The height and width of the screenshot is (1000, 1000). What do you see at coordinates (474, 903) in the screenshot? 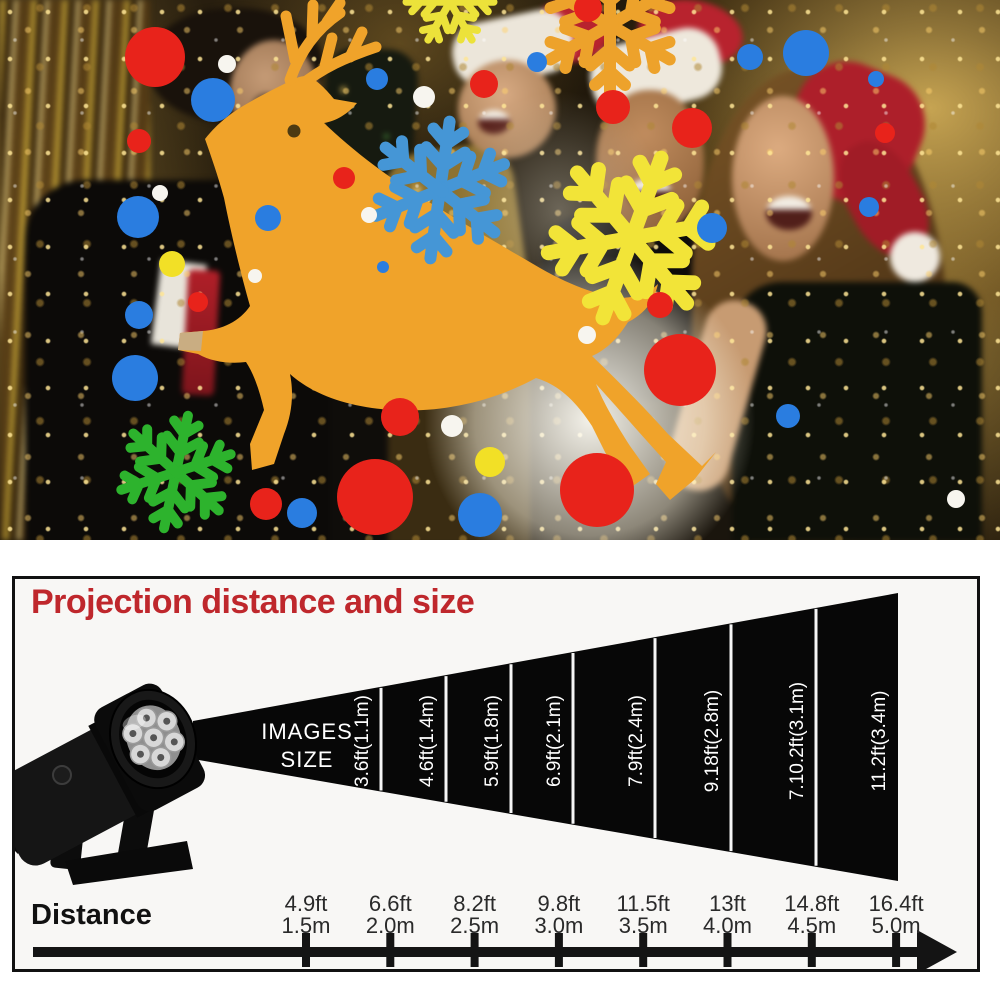
I see `distance-ft-label: 8.2ft` at bounding box center [474, 903].